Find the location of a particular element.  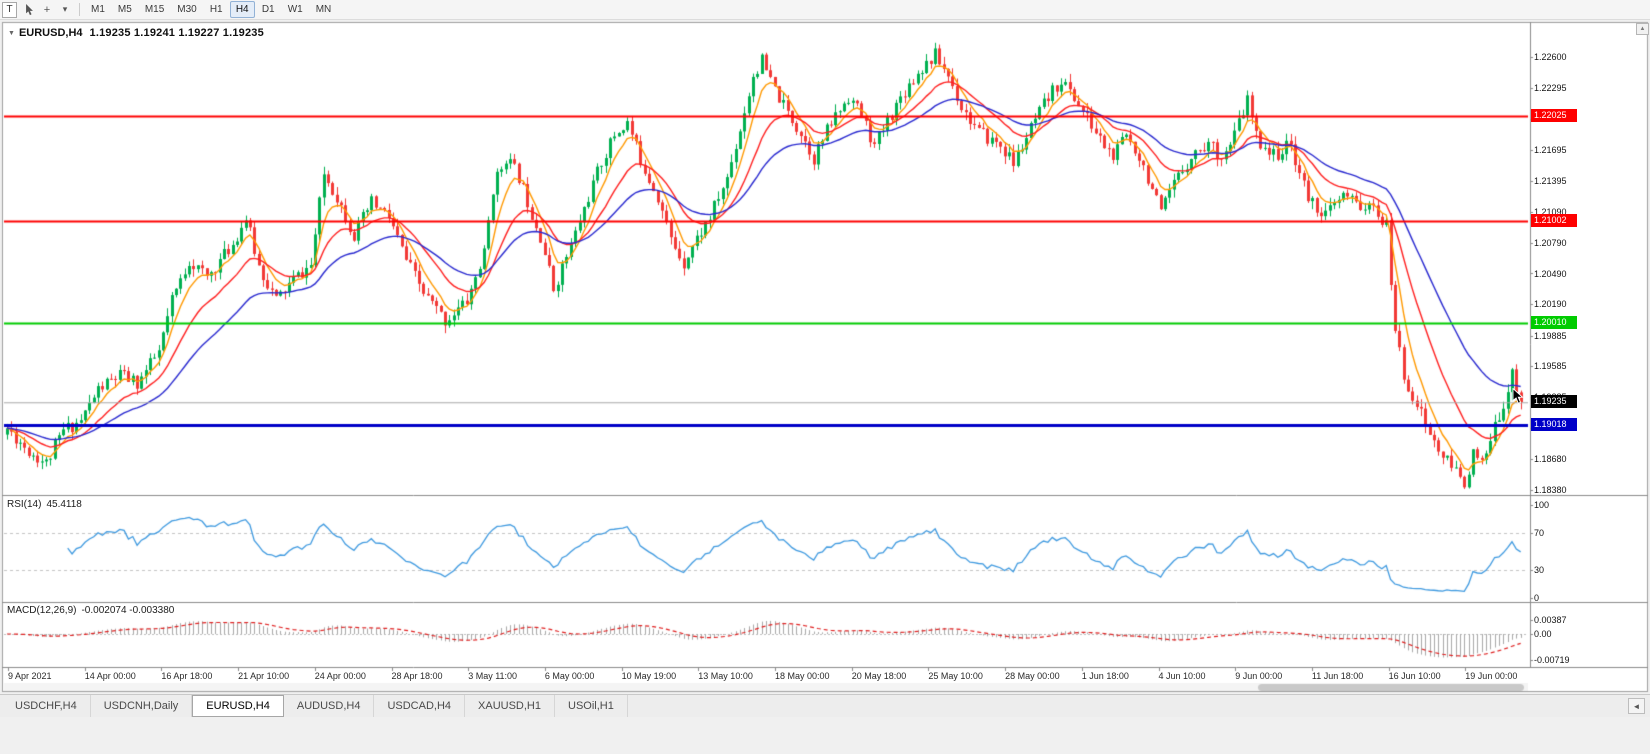

price-level-badge: 1.20010 is located at coordinates (1554, 322).